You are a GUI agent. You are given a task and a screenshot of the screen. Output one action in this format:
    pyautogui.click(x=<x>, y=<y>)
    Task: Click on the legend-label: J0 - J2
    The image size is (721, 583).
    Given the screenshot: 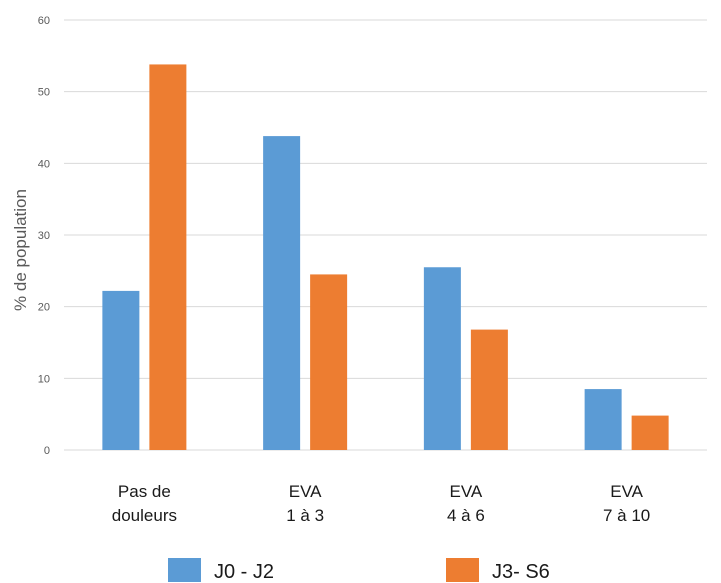 What is the action you would take?
    pyautogui.click(x=244, y=572)
    